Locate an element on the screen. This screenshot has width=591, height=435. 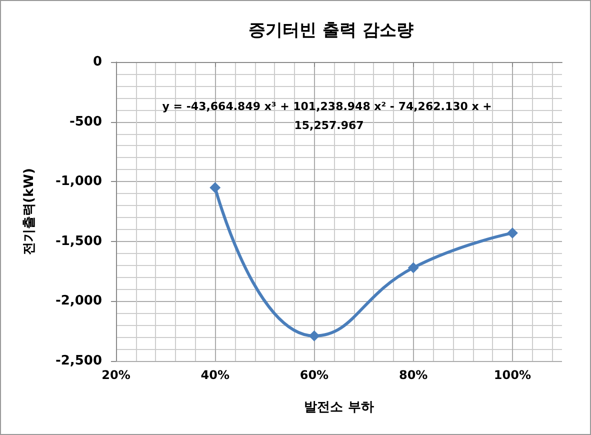
y-tick-label: 0 is located at coordinates (97, 62).